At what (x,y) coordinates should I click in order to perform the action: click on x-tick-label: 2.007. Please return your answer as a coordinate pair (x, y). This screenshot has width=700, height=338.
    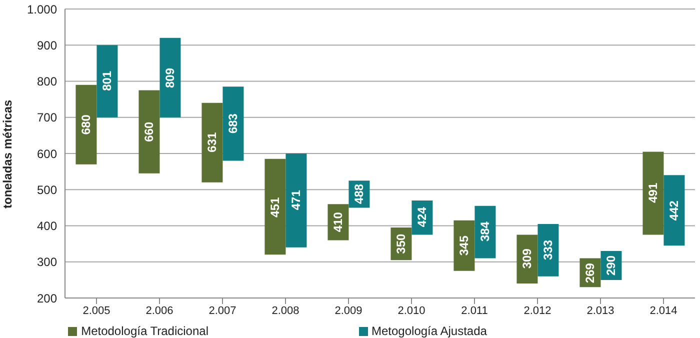
    Looking at the image, I should click on (222, 310).